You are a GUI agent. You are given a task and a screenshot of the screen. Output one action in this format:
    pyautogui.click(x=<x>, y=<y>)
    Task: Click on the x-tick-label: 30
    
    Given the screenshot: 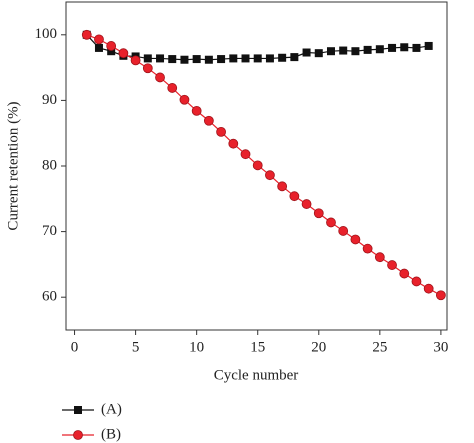 What is the action you would take?
    pyautogui.click(x=440, y=347)
    